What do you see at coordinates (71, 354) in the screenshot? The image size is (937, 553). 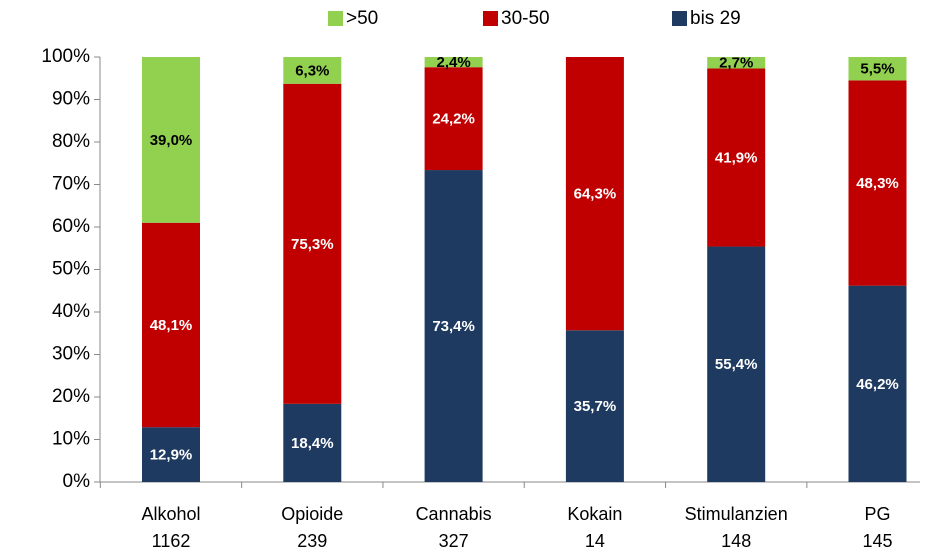 I see `y-tick-label: 30%` at bounding box center [71, 354].